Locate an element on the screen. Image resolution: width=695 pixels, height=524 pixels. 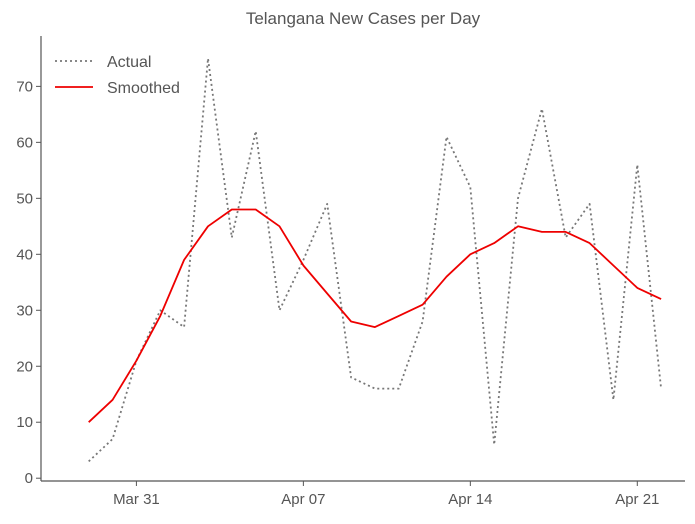
y-tick-label: 0 is located at coordinates (29, 478).